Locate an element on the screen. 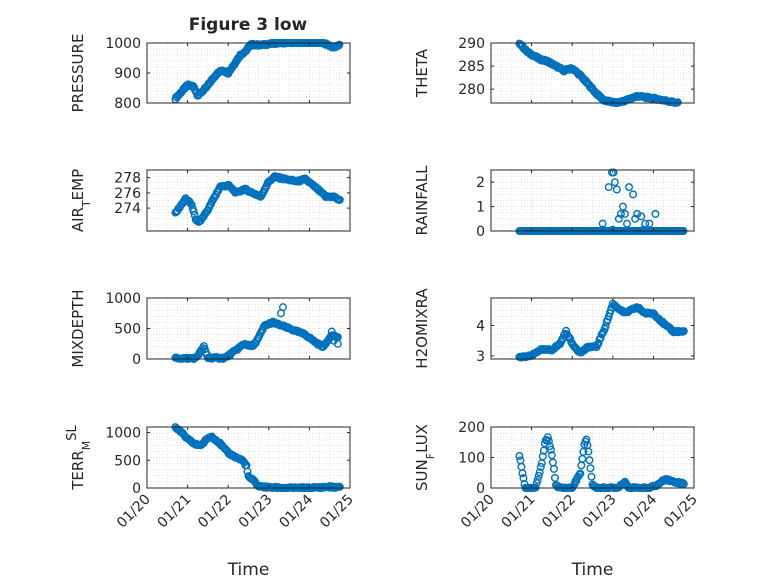 The height and width of the screenshot is (583, 778). y-axis-label: H2OMIXRA is located at coordinates (422, 328).